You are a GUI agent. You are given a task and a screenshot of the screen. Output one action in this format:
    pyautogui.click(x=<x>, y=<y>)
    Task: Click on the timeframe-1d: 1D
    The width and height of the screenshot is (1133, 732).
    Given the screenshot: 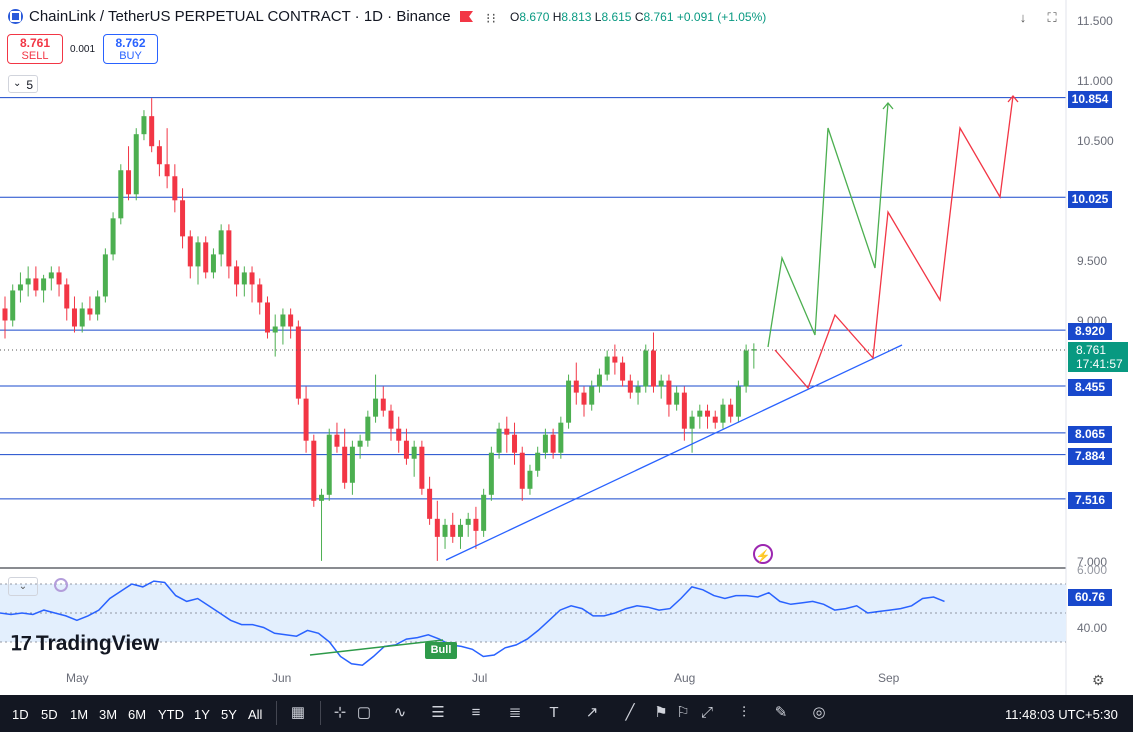 What is the action you would take?
    pyautogui.click(x=20, y=714)
    